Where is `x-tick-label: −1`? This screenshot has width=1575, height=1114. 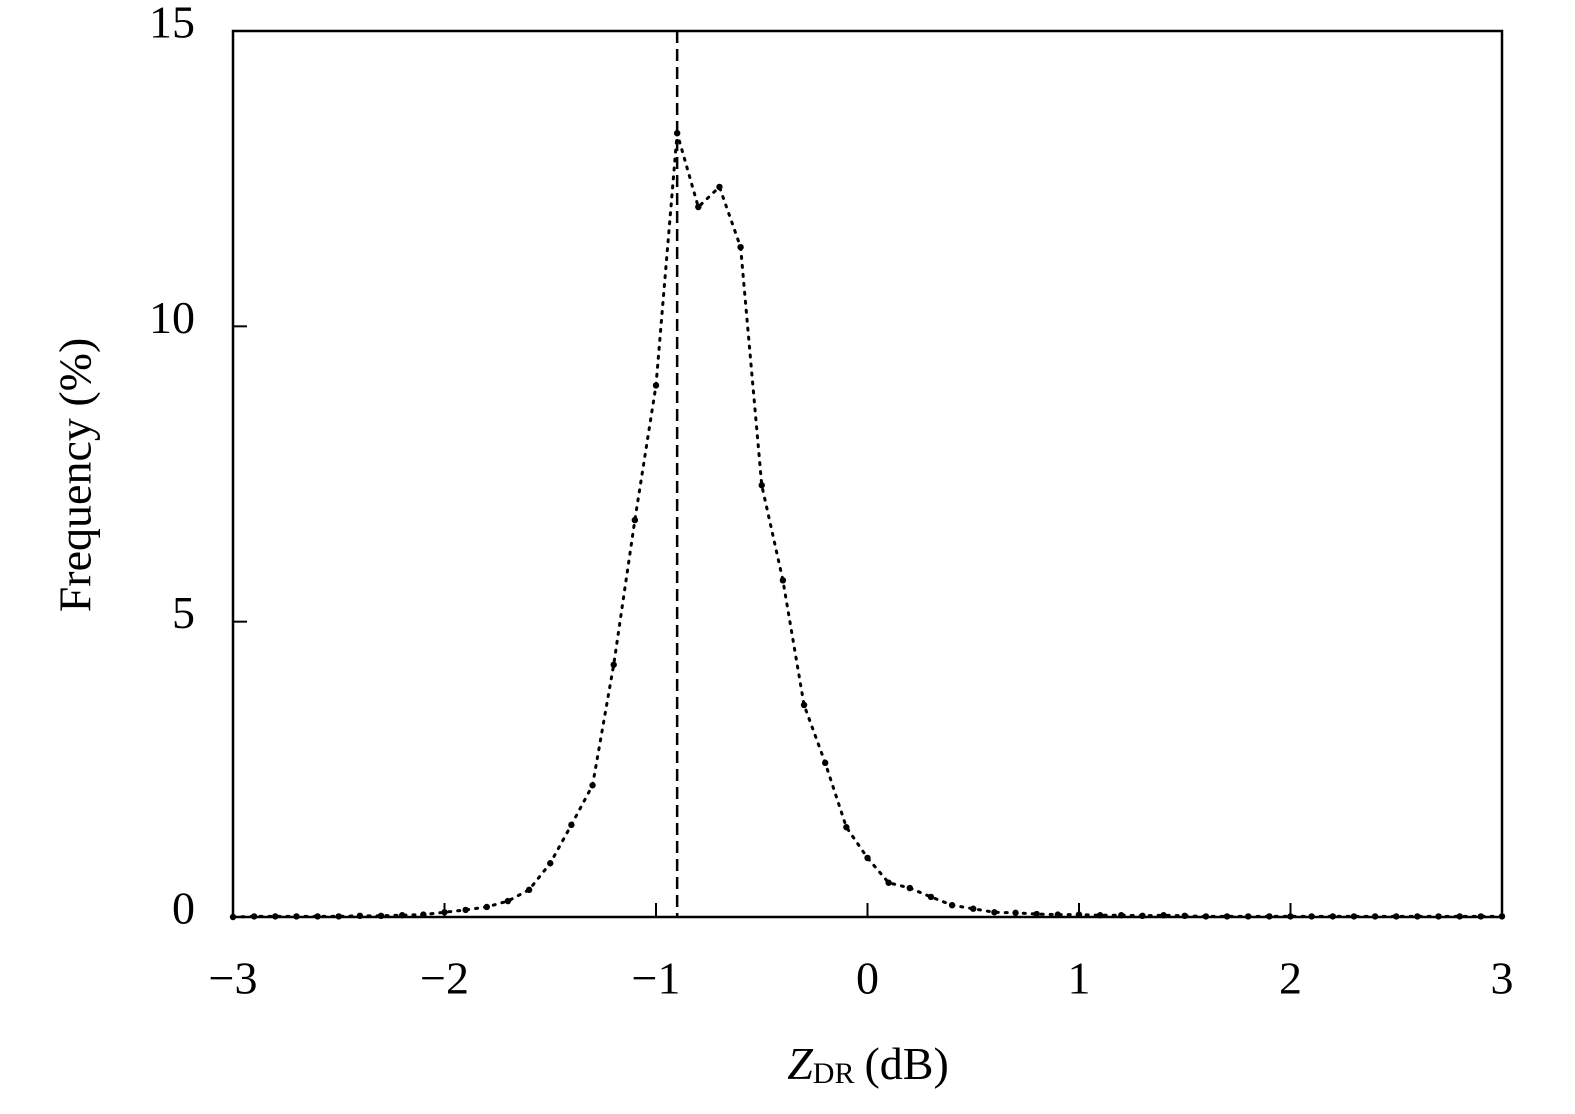
x-tick-label: −1 is located at coordinates (656, 978).